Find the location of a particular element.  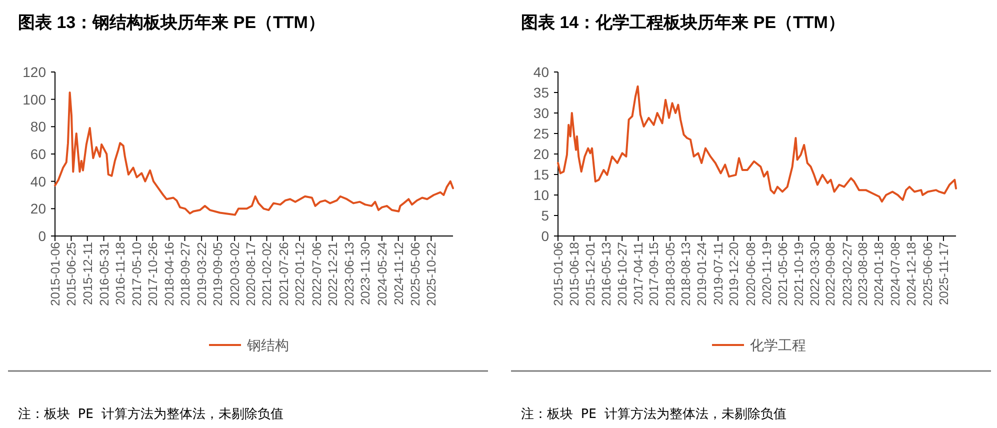

x-tick-label: 2023-11-30 is located at coordinates (365, 274).